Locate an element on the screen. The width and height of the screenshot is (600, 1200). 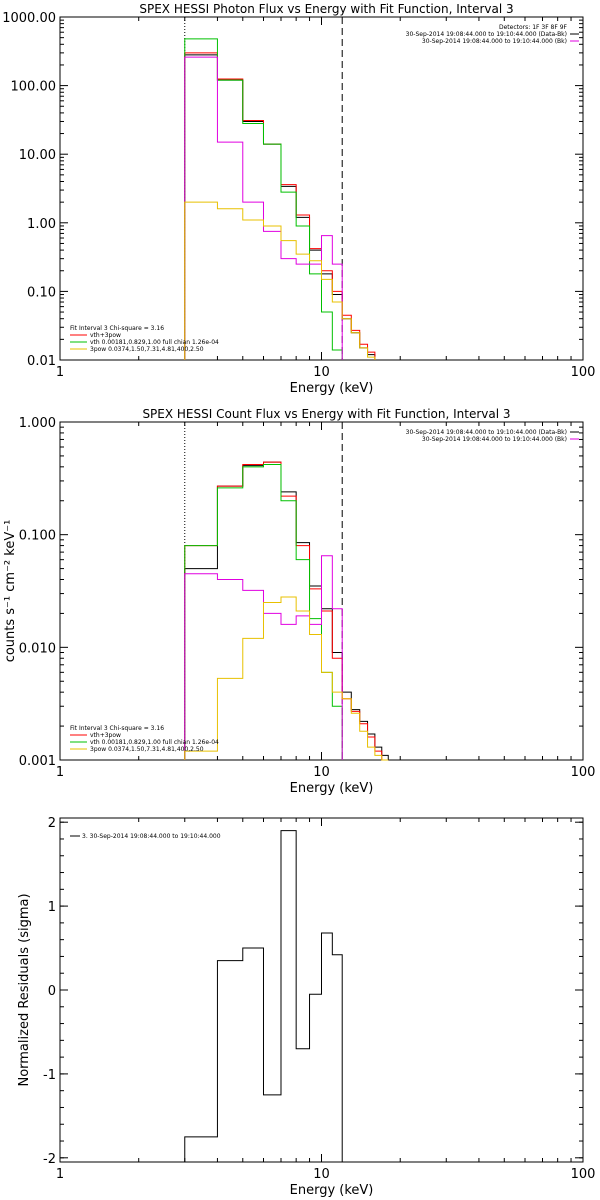
y-tick-label: 0.01 is located at coordinates (41, 361).